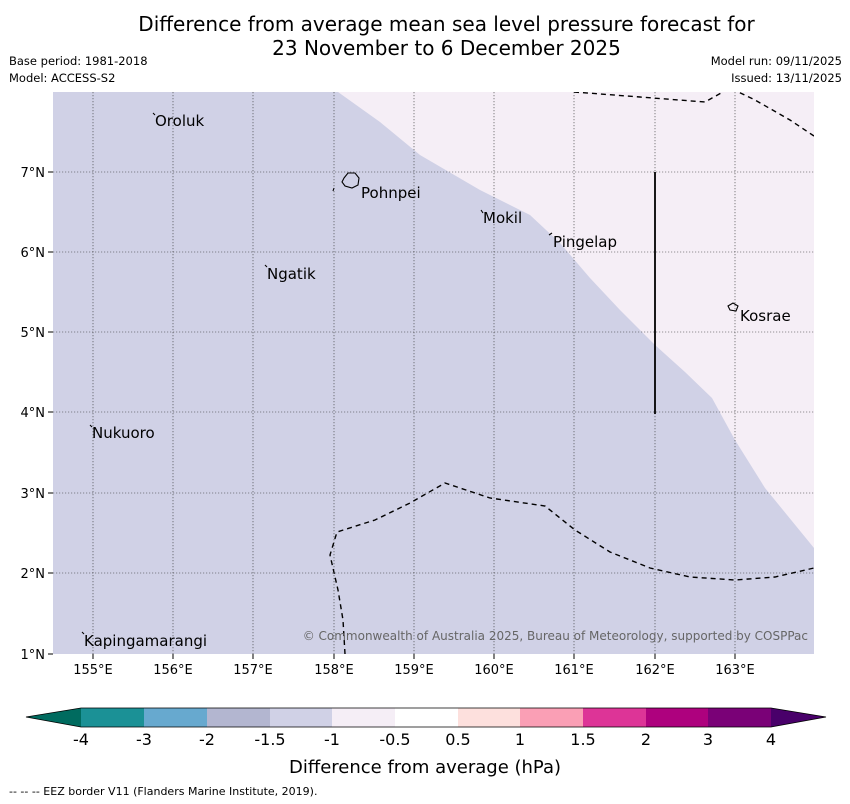 This screenshot has width=850, height=804. What do you see at coordinates (33, 253) in the screenshot?
I see `lat-label: 6°N` at bounding box center [33, 253].